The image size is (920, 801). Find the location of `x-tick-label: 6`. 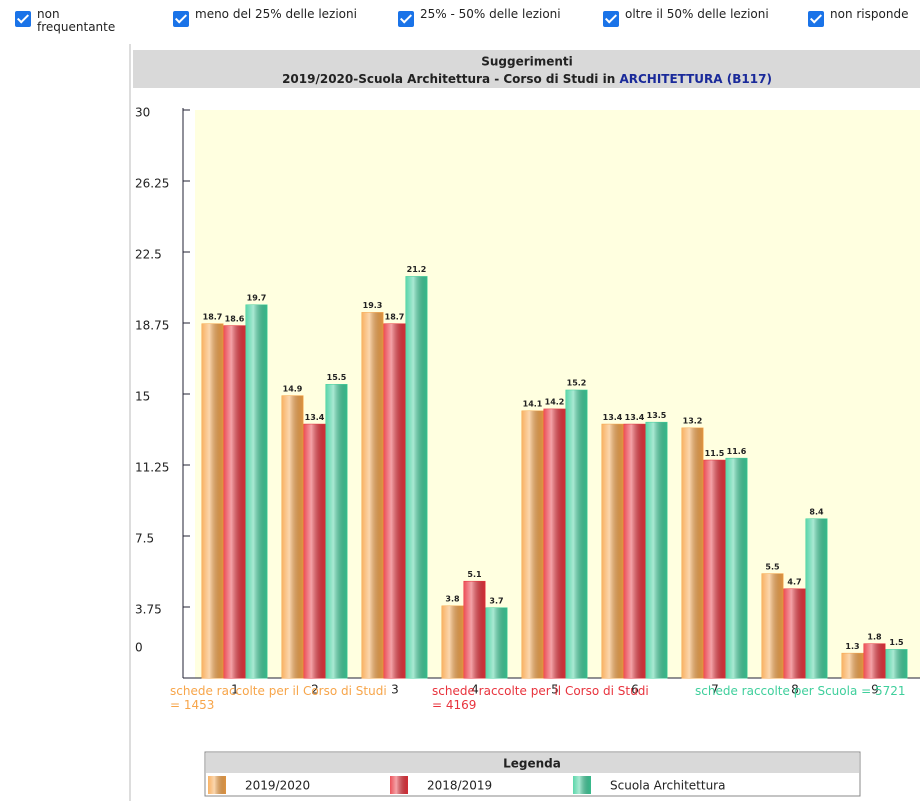

x-tick-label: 6 is located at coordinates (635, 690).